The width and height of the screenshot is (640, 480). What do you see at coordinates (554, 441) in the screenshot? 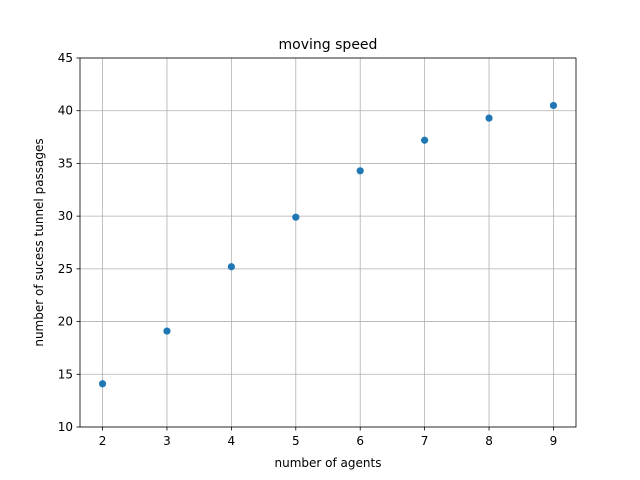
I see `x-tick-label: 9` at bounding box center [554, 441].